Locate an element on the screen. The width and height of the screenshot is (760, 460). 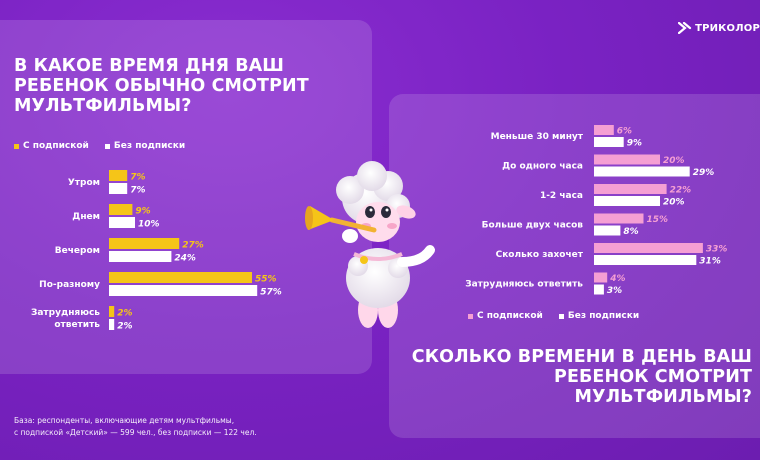
value-label: 24% is located at coordinates (185, 259).